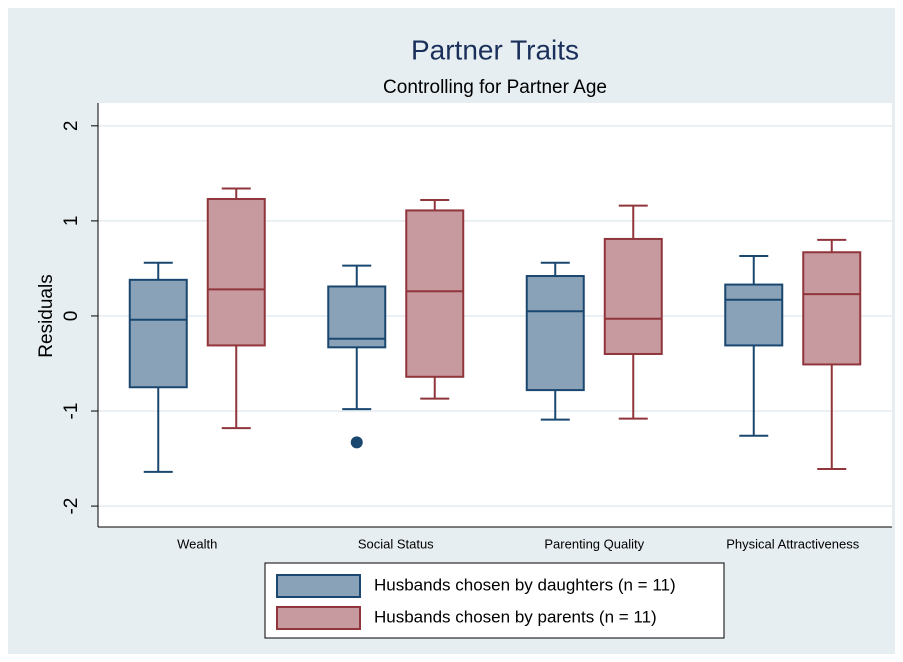 The image size is (903, 662). I want to click on y-tick-label: 2, so click(71, 126).